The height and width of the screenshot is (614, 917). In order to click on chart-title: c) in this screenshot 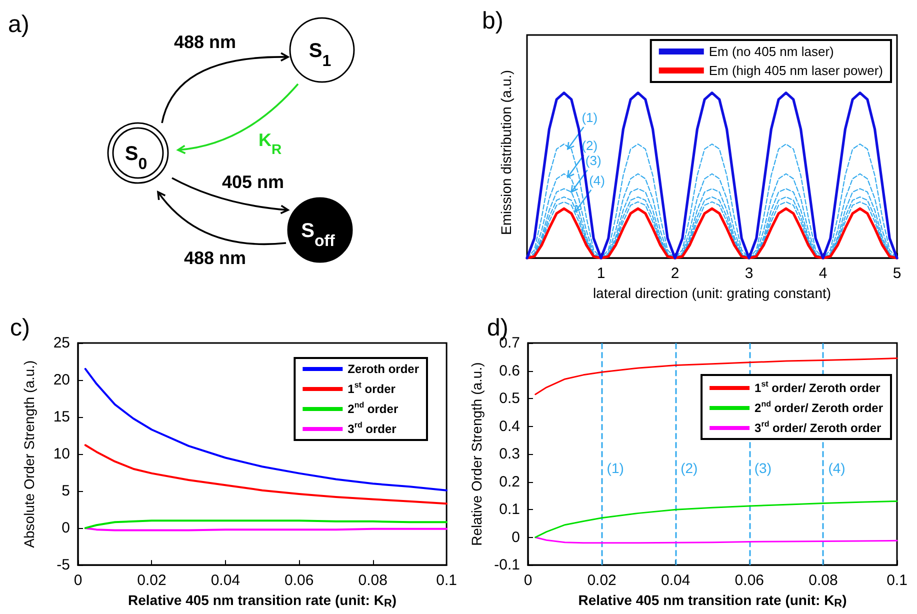, I will do `click(20, 328)`.